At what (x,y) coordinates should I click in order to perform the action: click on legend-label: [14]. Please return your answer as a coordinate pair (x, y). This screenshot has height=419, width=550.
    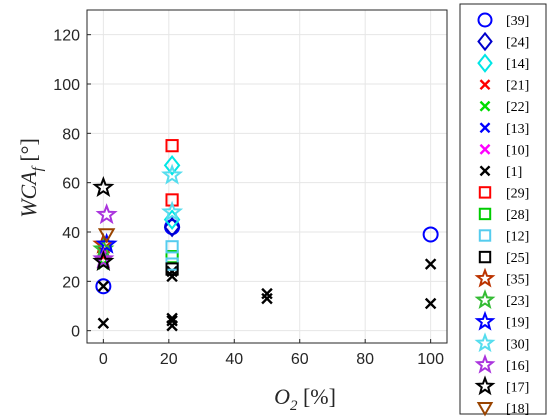
    Looking at the image, I should click on (517, 64).